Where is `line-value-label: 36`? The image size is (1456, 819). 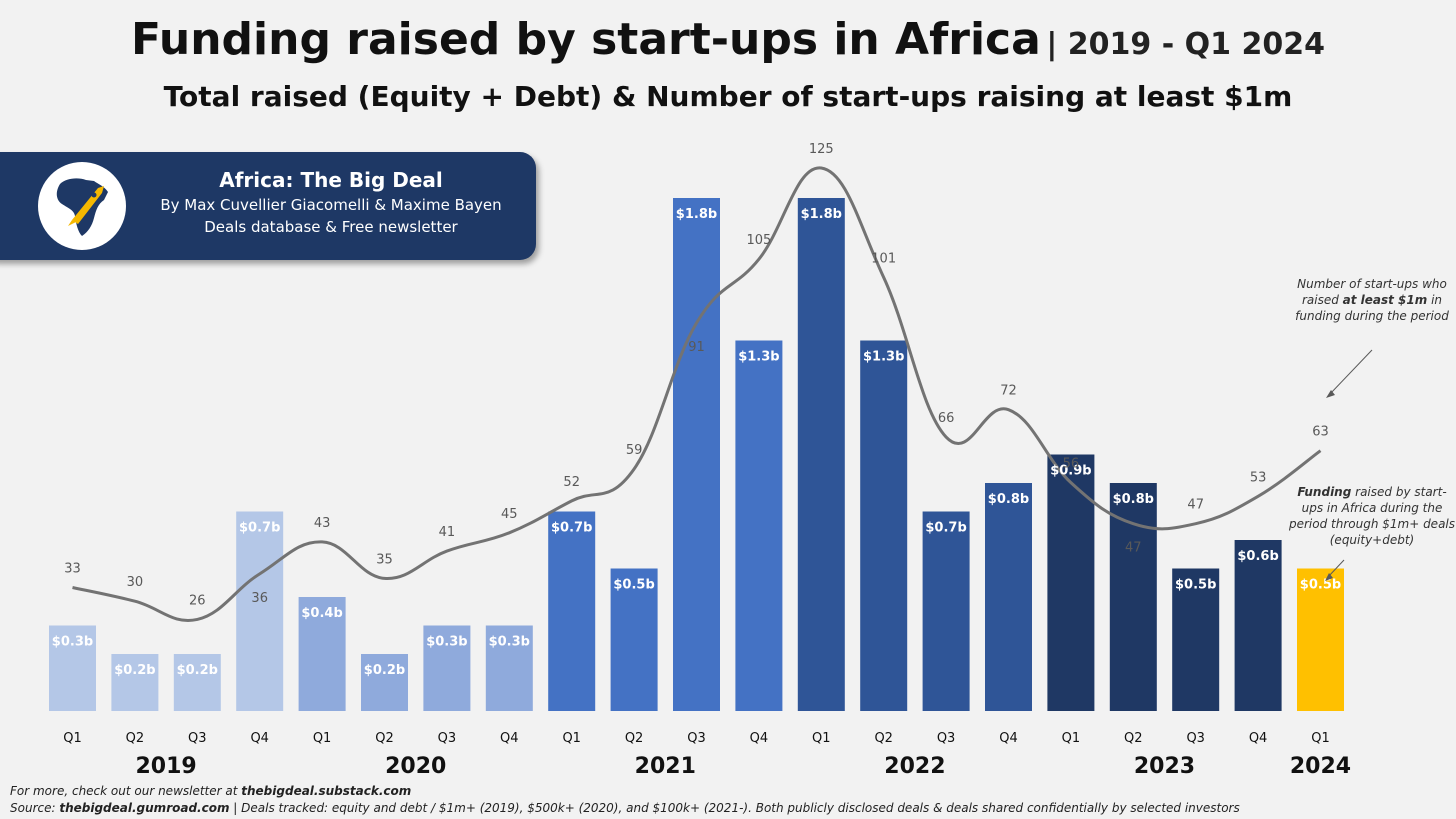
line-value-label: 36 is located at coordinates (259, 598).